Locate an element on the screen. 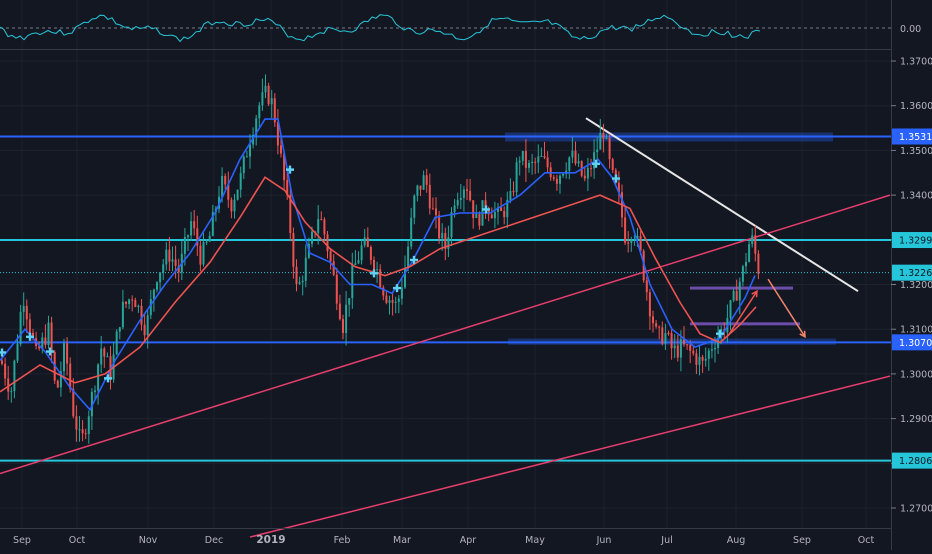 The image size is (932, 554). level-price-text: 1.32265 is located at coordinates (915, 273).